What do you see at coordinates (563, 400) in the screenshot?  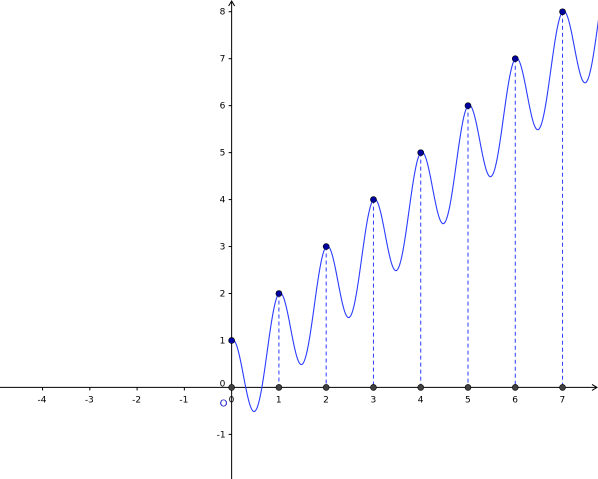 I see `x-tick-label: 7` at bounding box center [563, 400].